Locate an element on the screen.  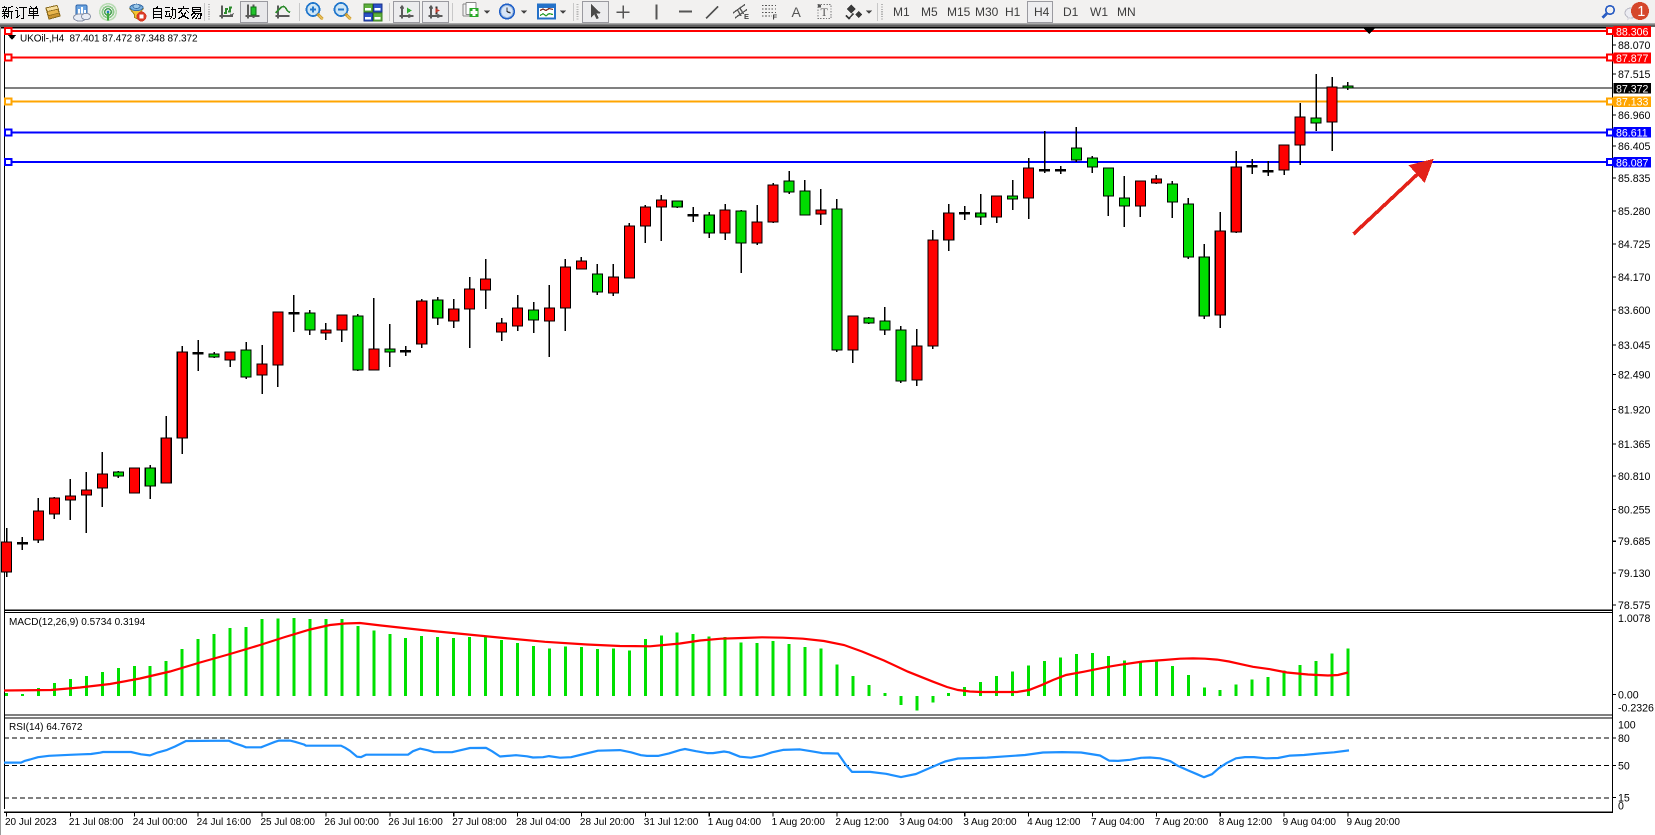
svg-text: 1 Aug 20:00 is located at coordinates (799, 822).